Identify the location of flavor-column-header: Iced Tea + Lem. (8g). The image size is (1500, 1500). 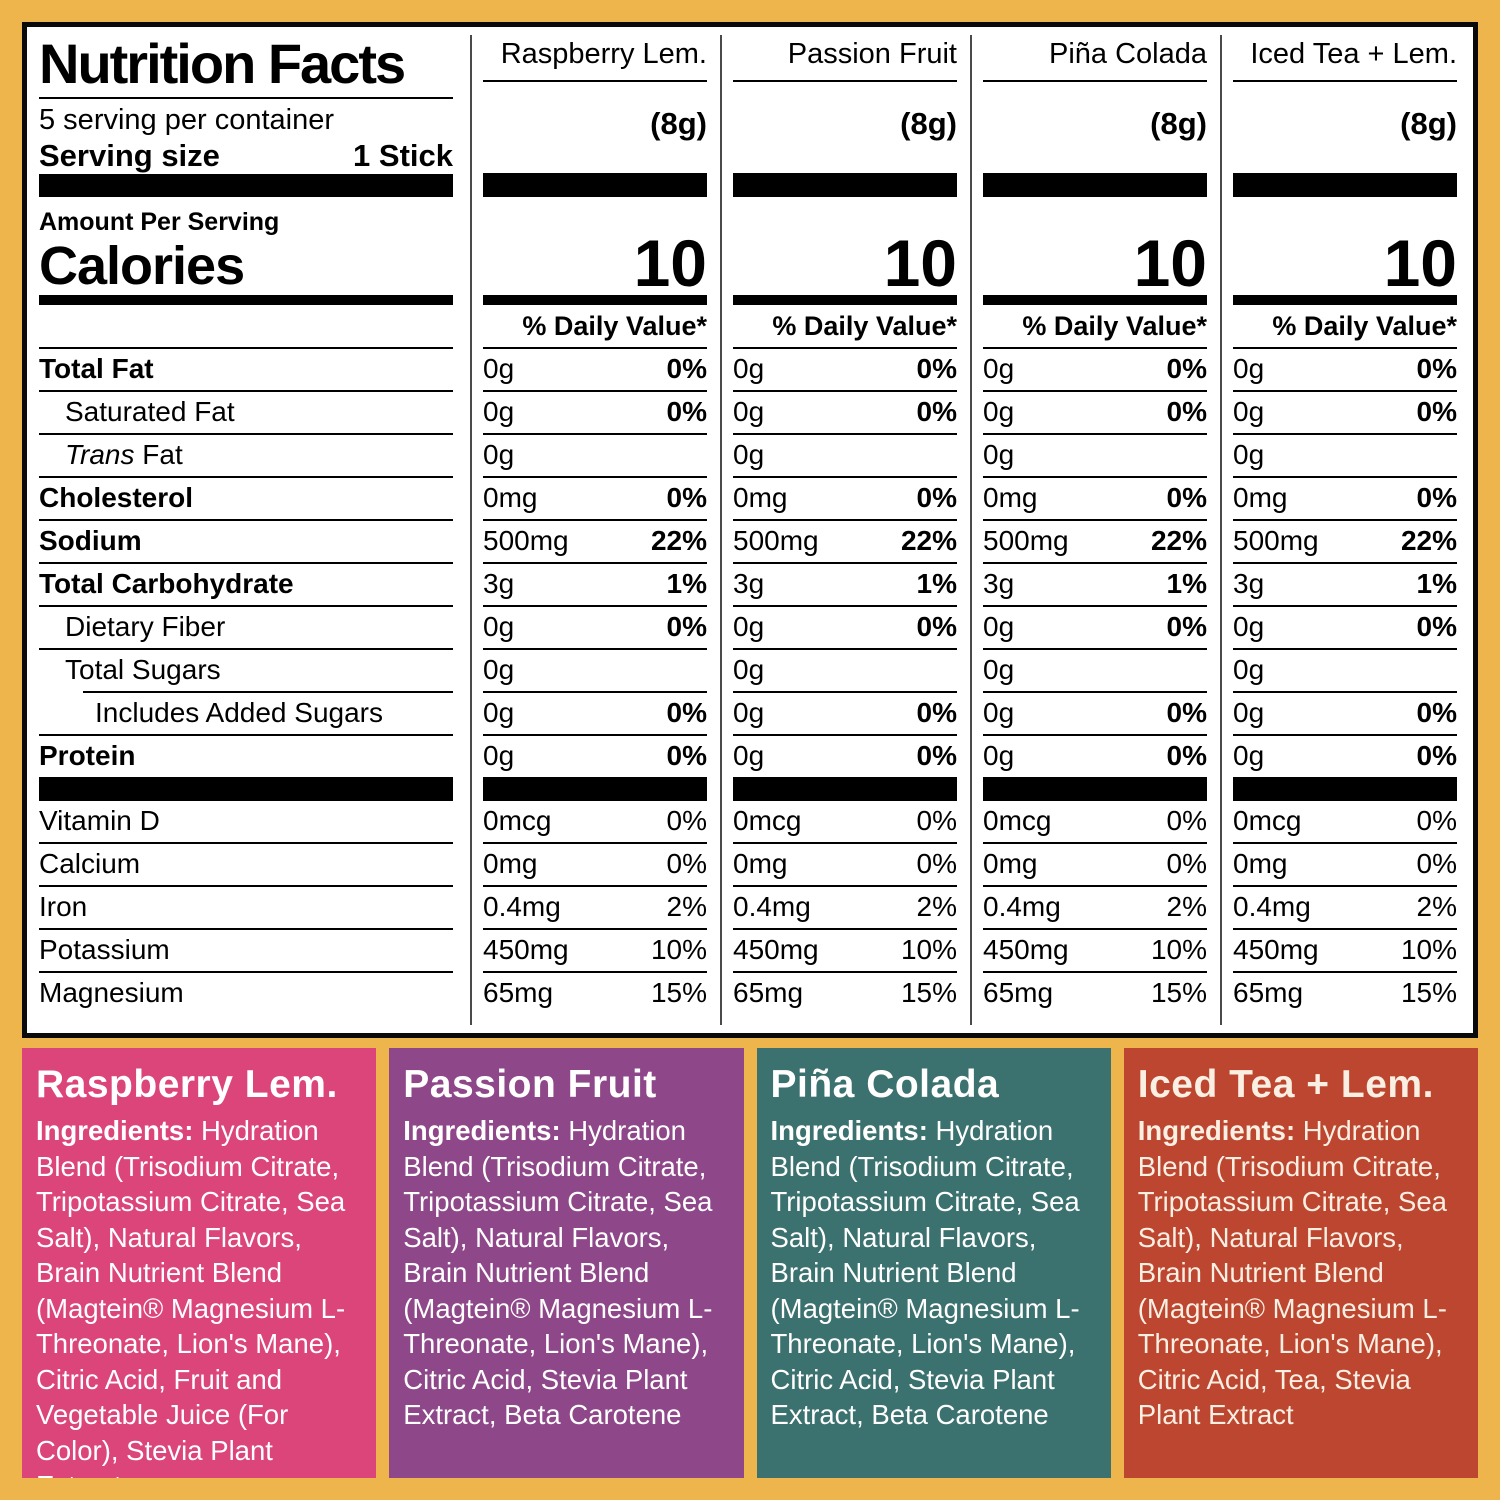
(1345, 116).